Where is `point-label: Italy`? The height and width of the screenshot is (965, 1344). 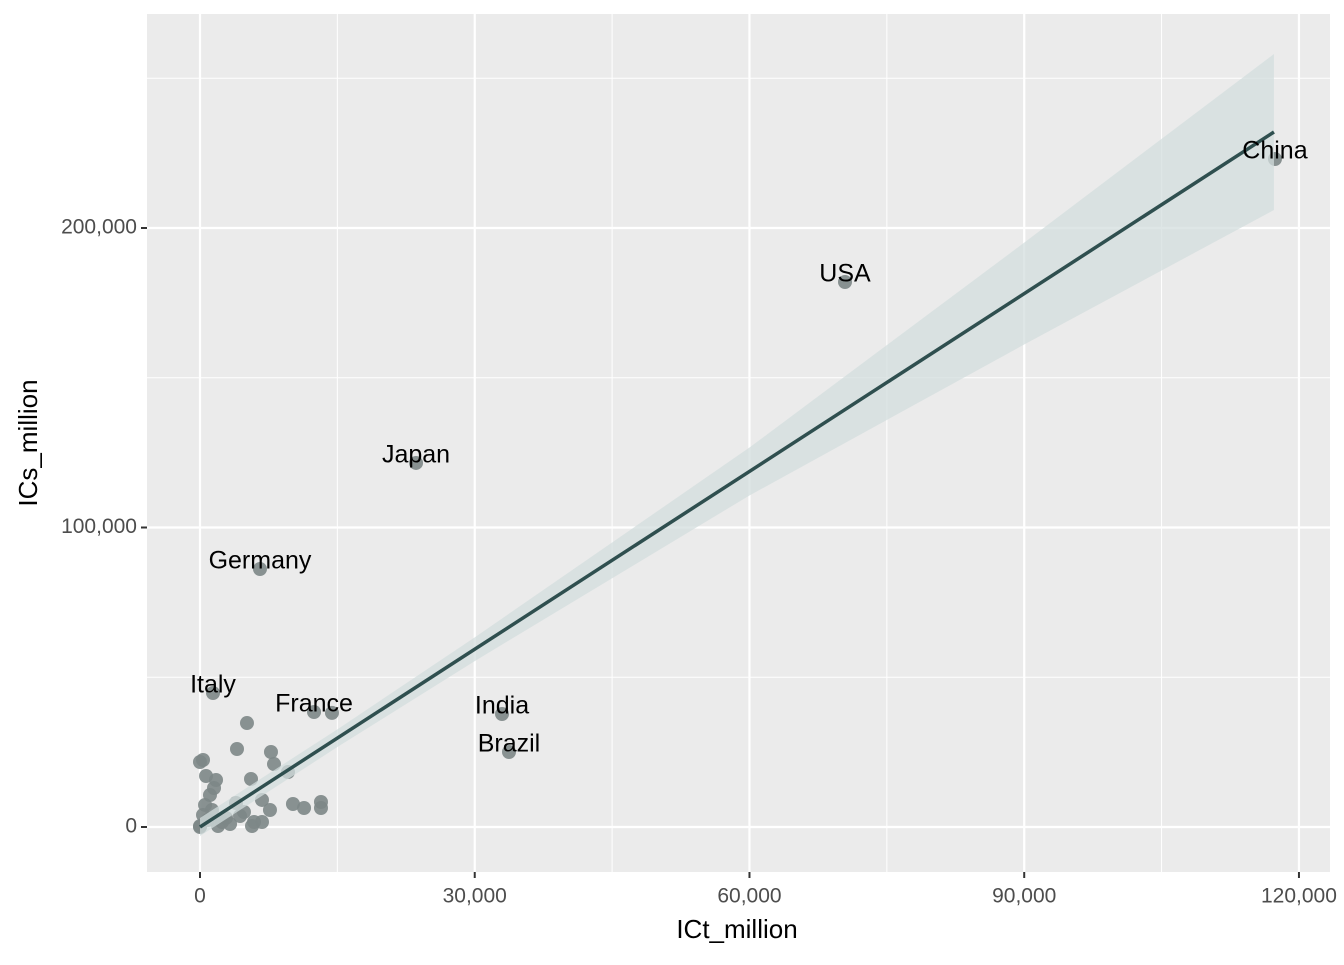
point-label: Italy is located at coordinates (213, 685).